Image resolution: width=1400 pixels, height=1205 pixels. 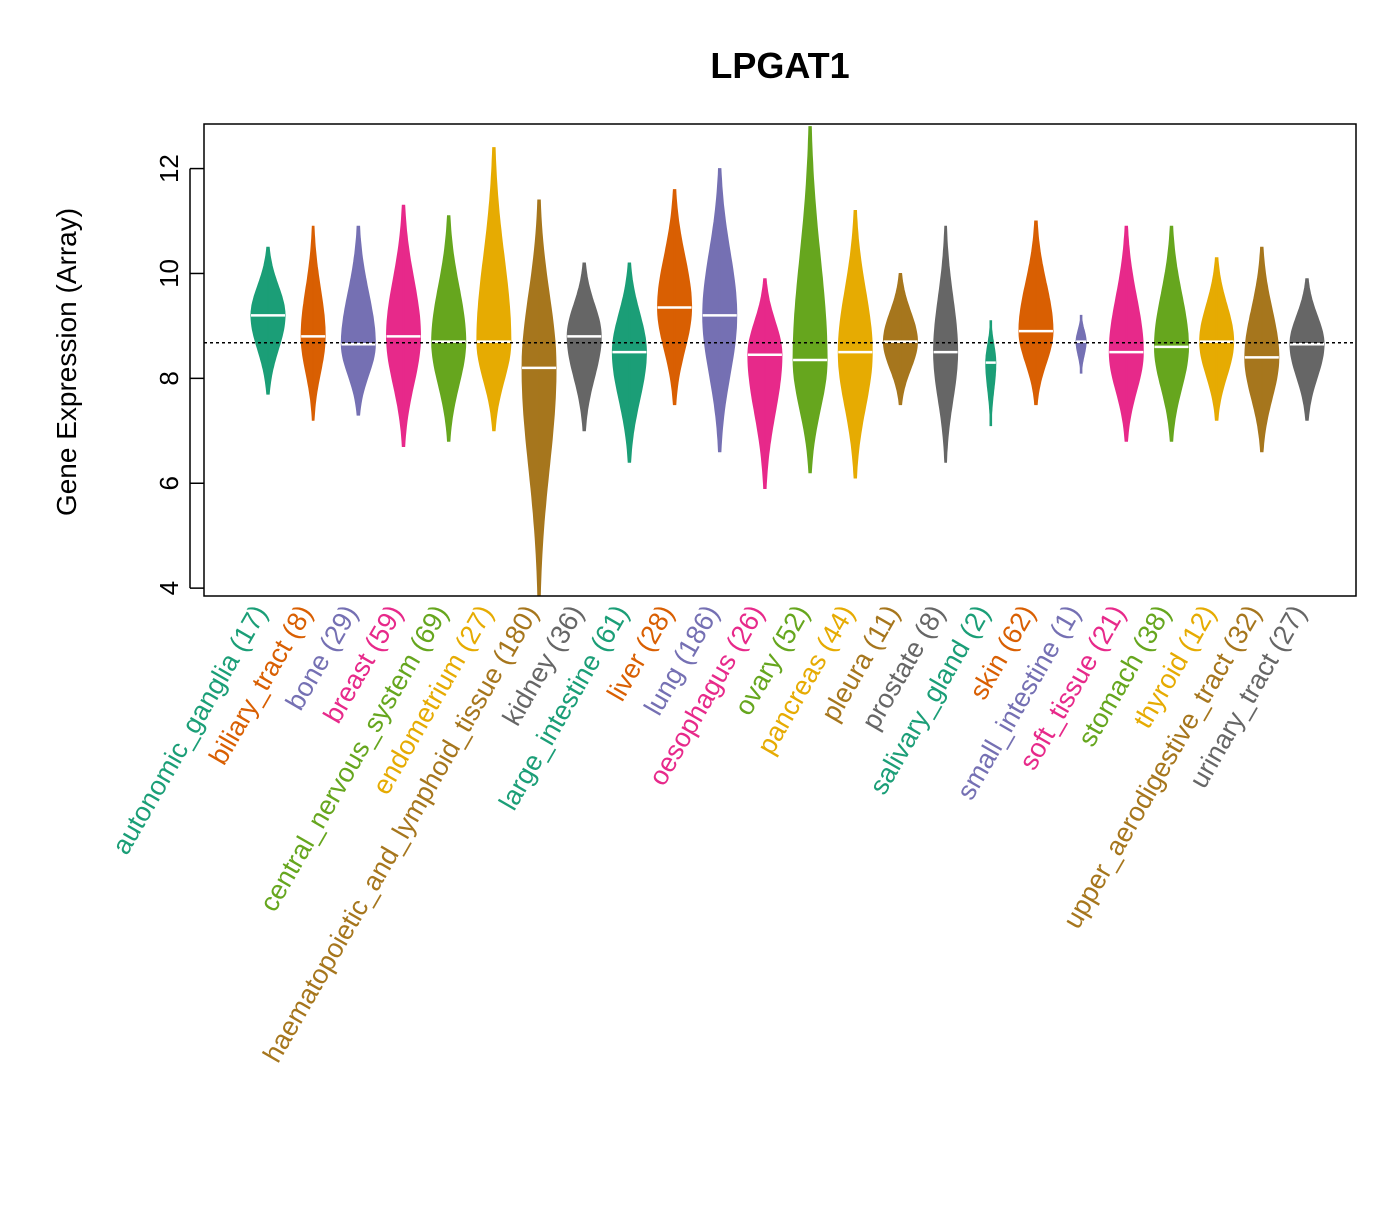 I want to click on violin-thyroid, so click(x=1217, y=339).